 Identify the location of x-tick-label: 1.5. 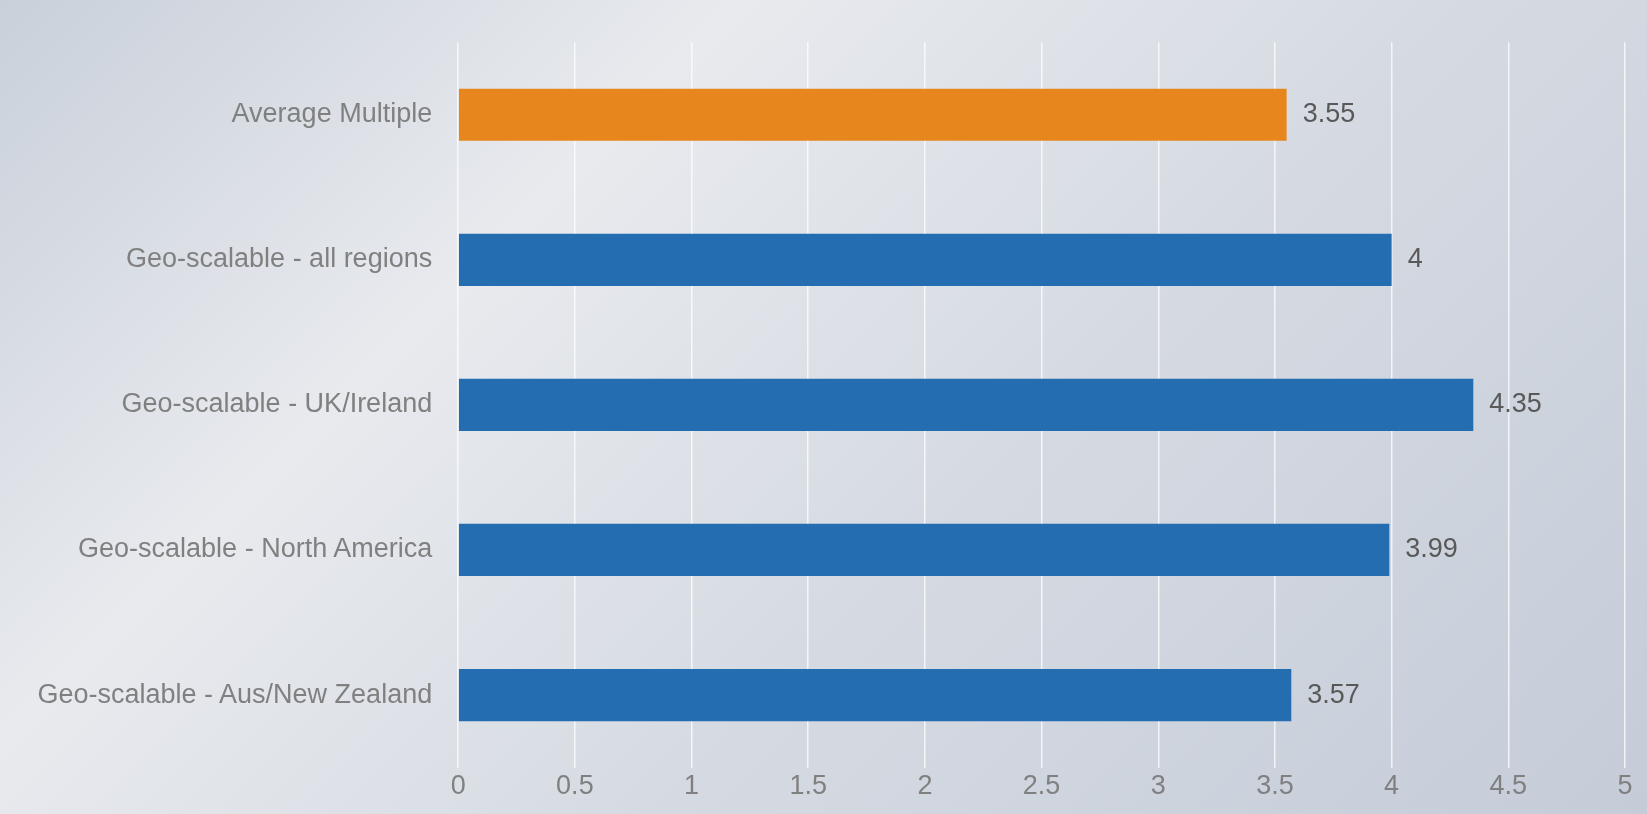
(808, 785).